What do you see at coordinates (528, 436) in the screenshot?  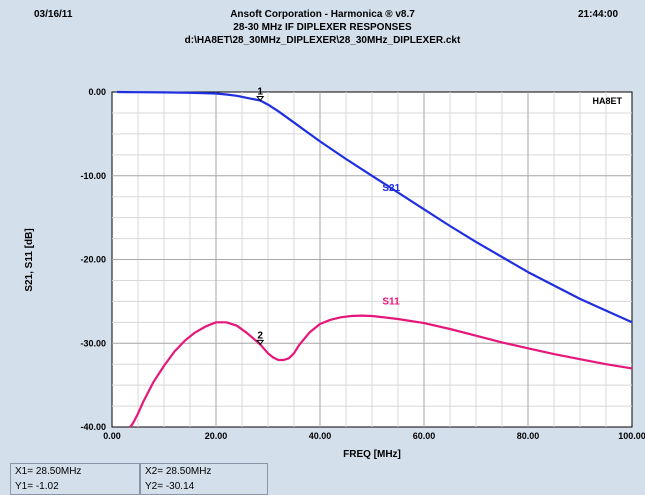 I see `x-tick-label: 80.00` at bounding box center [528, 436].